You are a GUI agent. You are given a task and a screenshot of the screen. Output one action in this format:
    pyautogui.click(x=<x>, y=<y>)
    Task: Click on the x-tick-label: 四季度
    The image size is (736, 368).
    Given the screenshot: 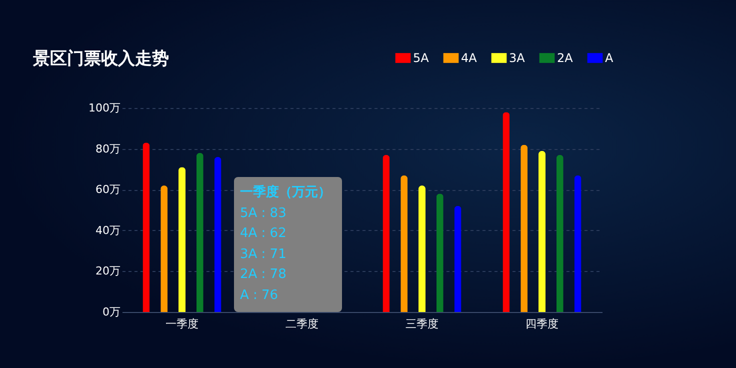 What is the action you would take?
    pyautogui.click(x=542, y=324)
    